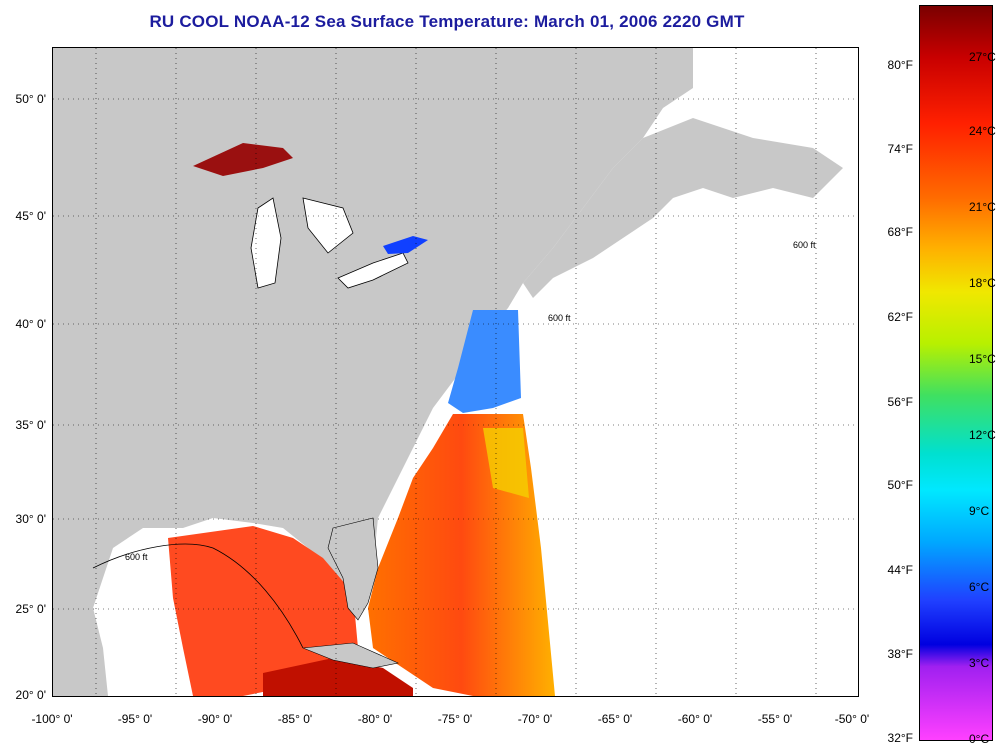 The image size is (1008, 754). What do you see at coordinates (775, 719) in the screenshot?
I see `lon-label-55: -55° 0'` at bounding box center [775, 719].